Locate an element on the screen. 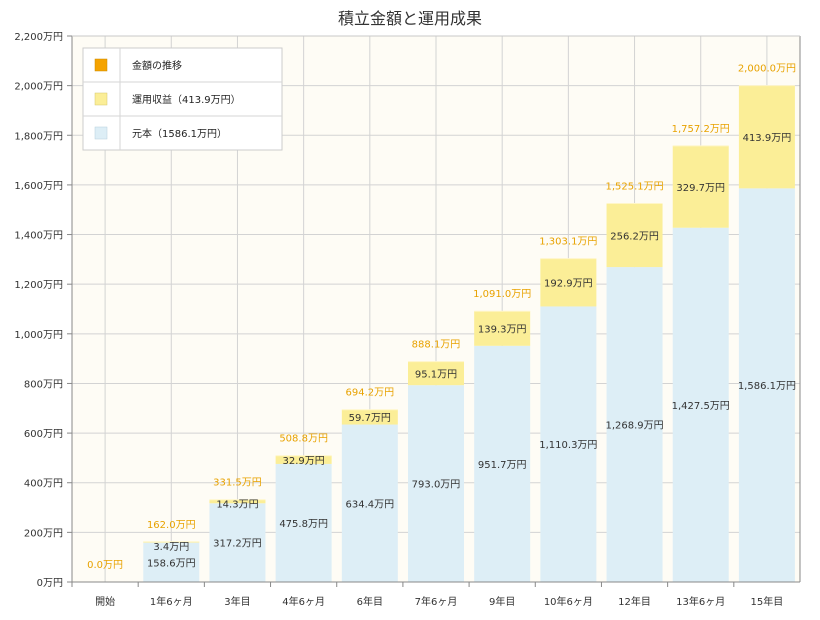 The image size is (820, 620). y-tick-label: 2,000万円 is located at coordinates (38, 87).